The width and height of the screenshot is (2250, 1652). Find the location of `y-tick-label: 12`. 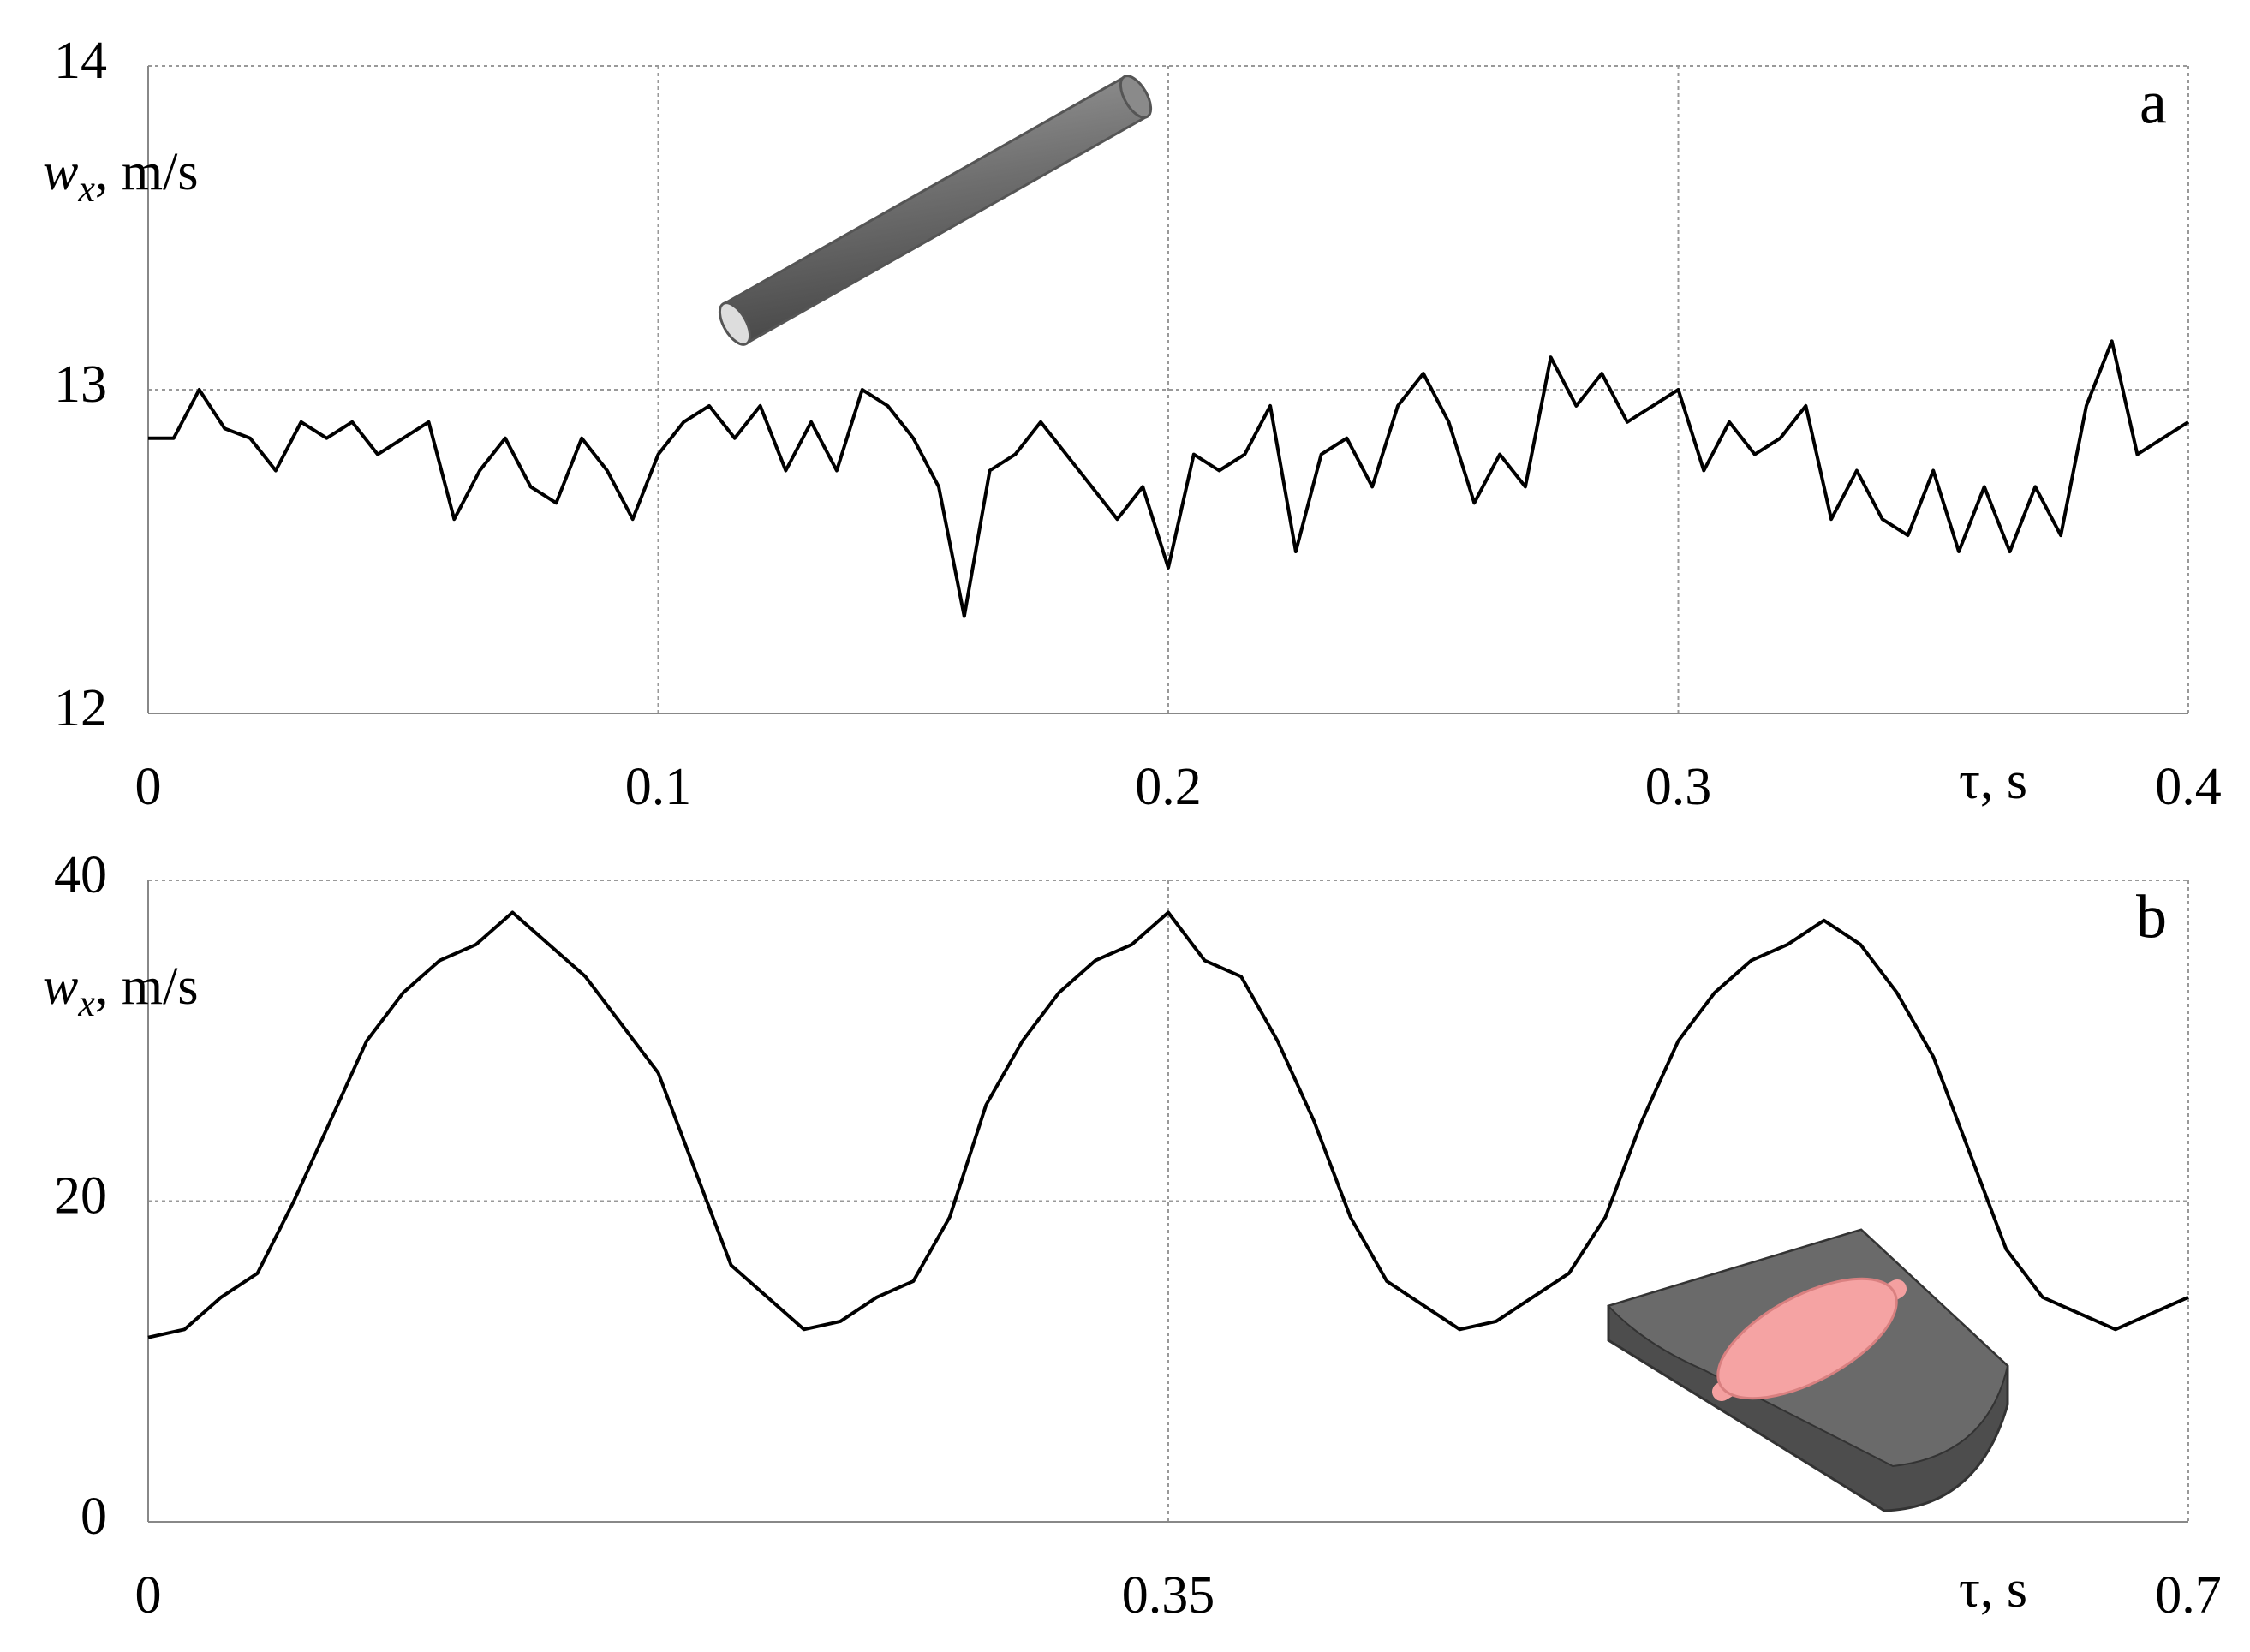

y-tick-label: 12 is located at coordinates (80, 708).